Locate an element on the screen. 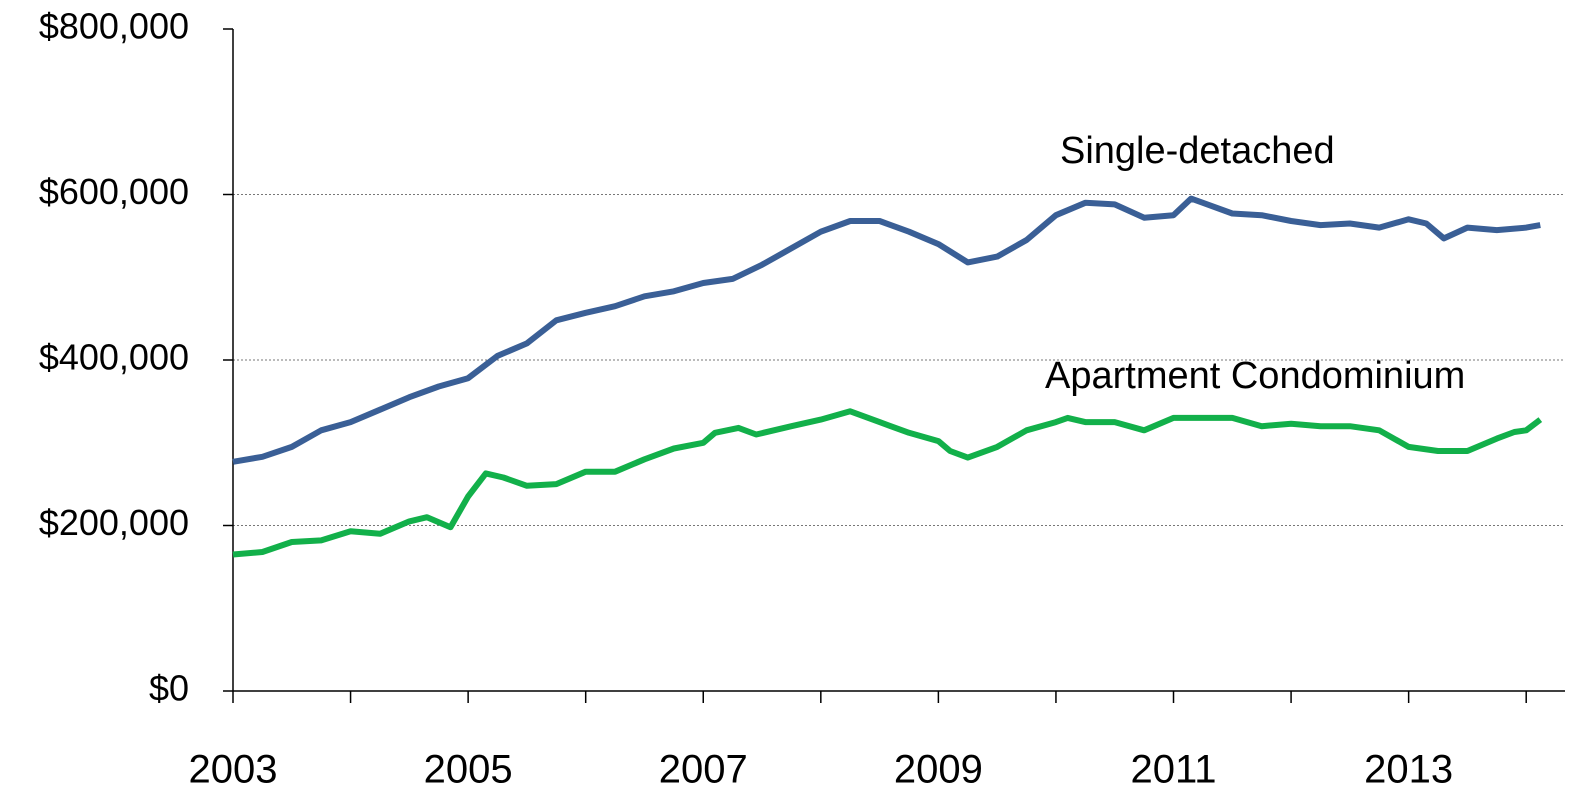  x-tick-label: 2003 is located at coordinates (233, 770).